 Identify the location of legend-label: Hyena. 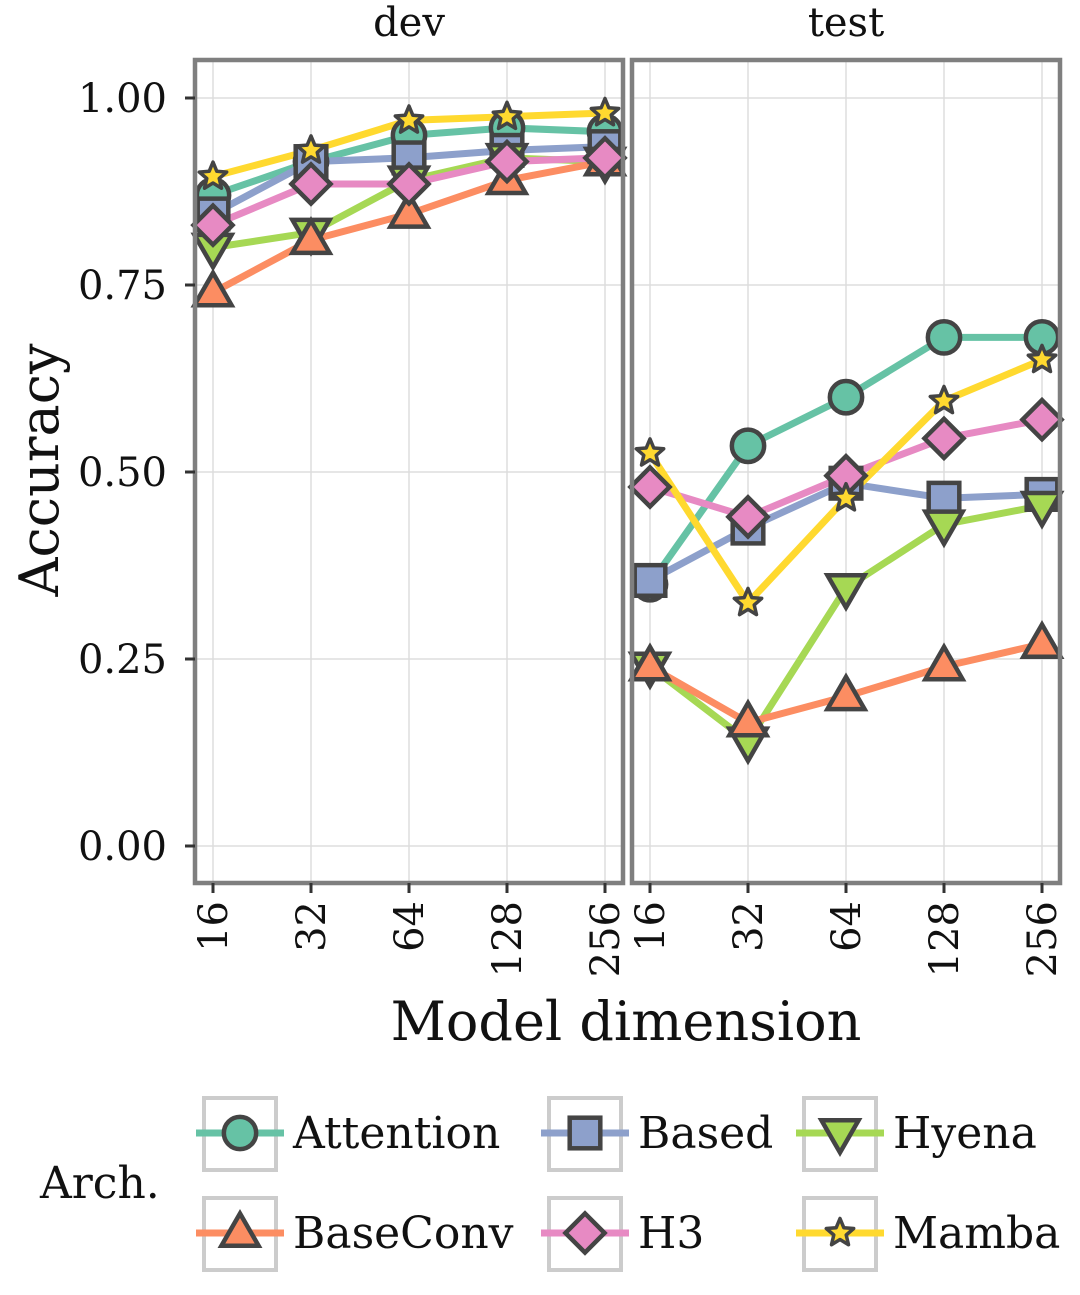
(965, 1133).